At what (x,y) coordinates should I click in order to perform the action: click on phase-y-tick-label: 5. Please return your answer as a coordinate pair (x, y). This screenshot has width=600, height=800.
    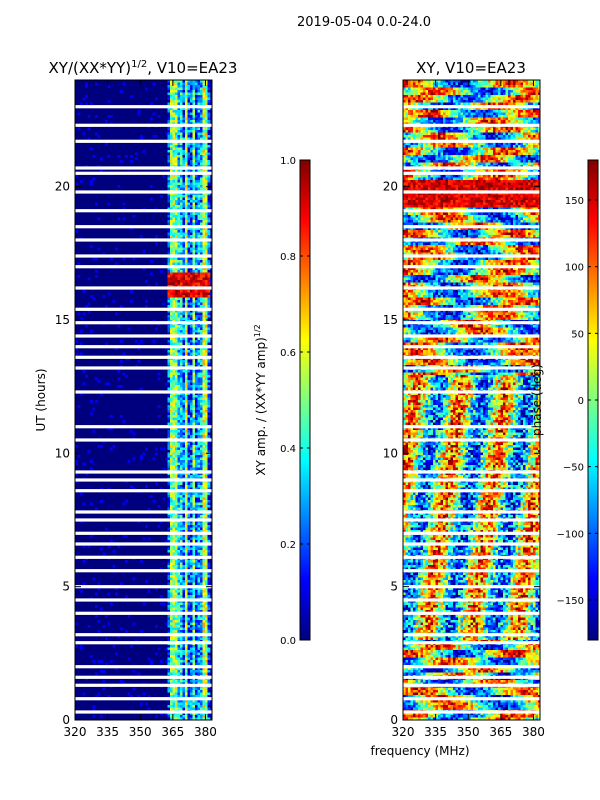
    Looking at the image, I should click on (394, 587).